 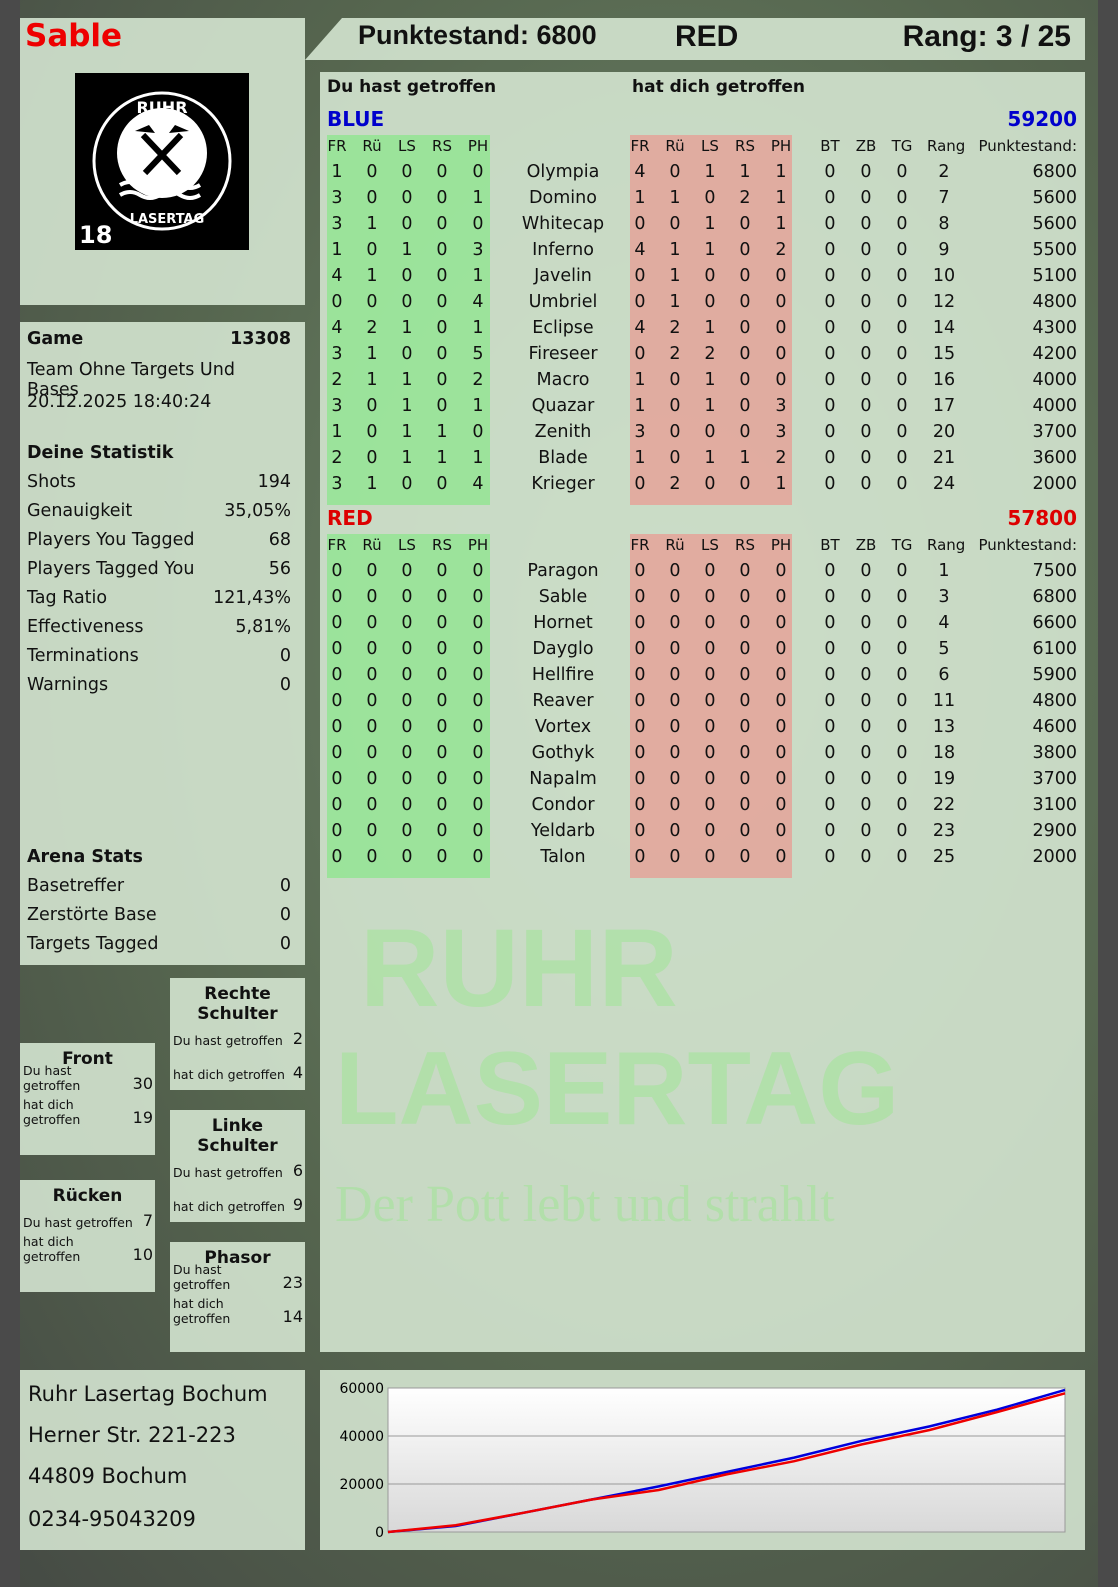 I want to click on player-score: 2000, so click(x=1054, y=857).